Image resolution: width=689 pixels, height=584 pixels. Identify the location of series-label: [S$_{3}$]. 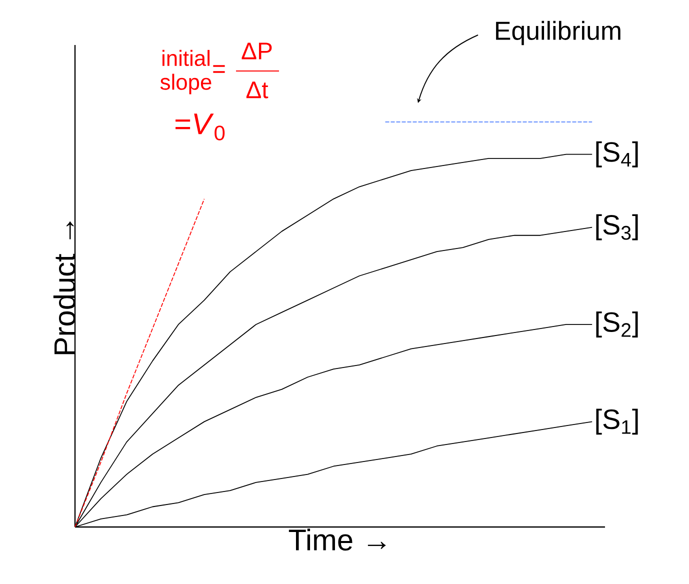
(617, 227).